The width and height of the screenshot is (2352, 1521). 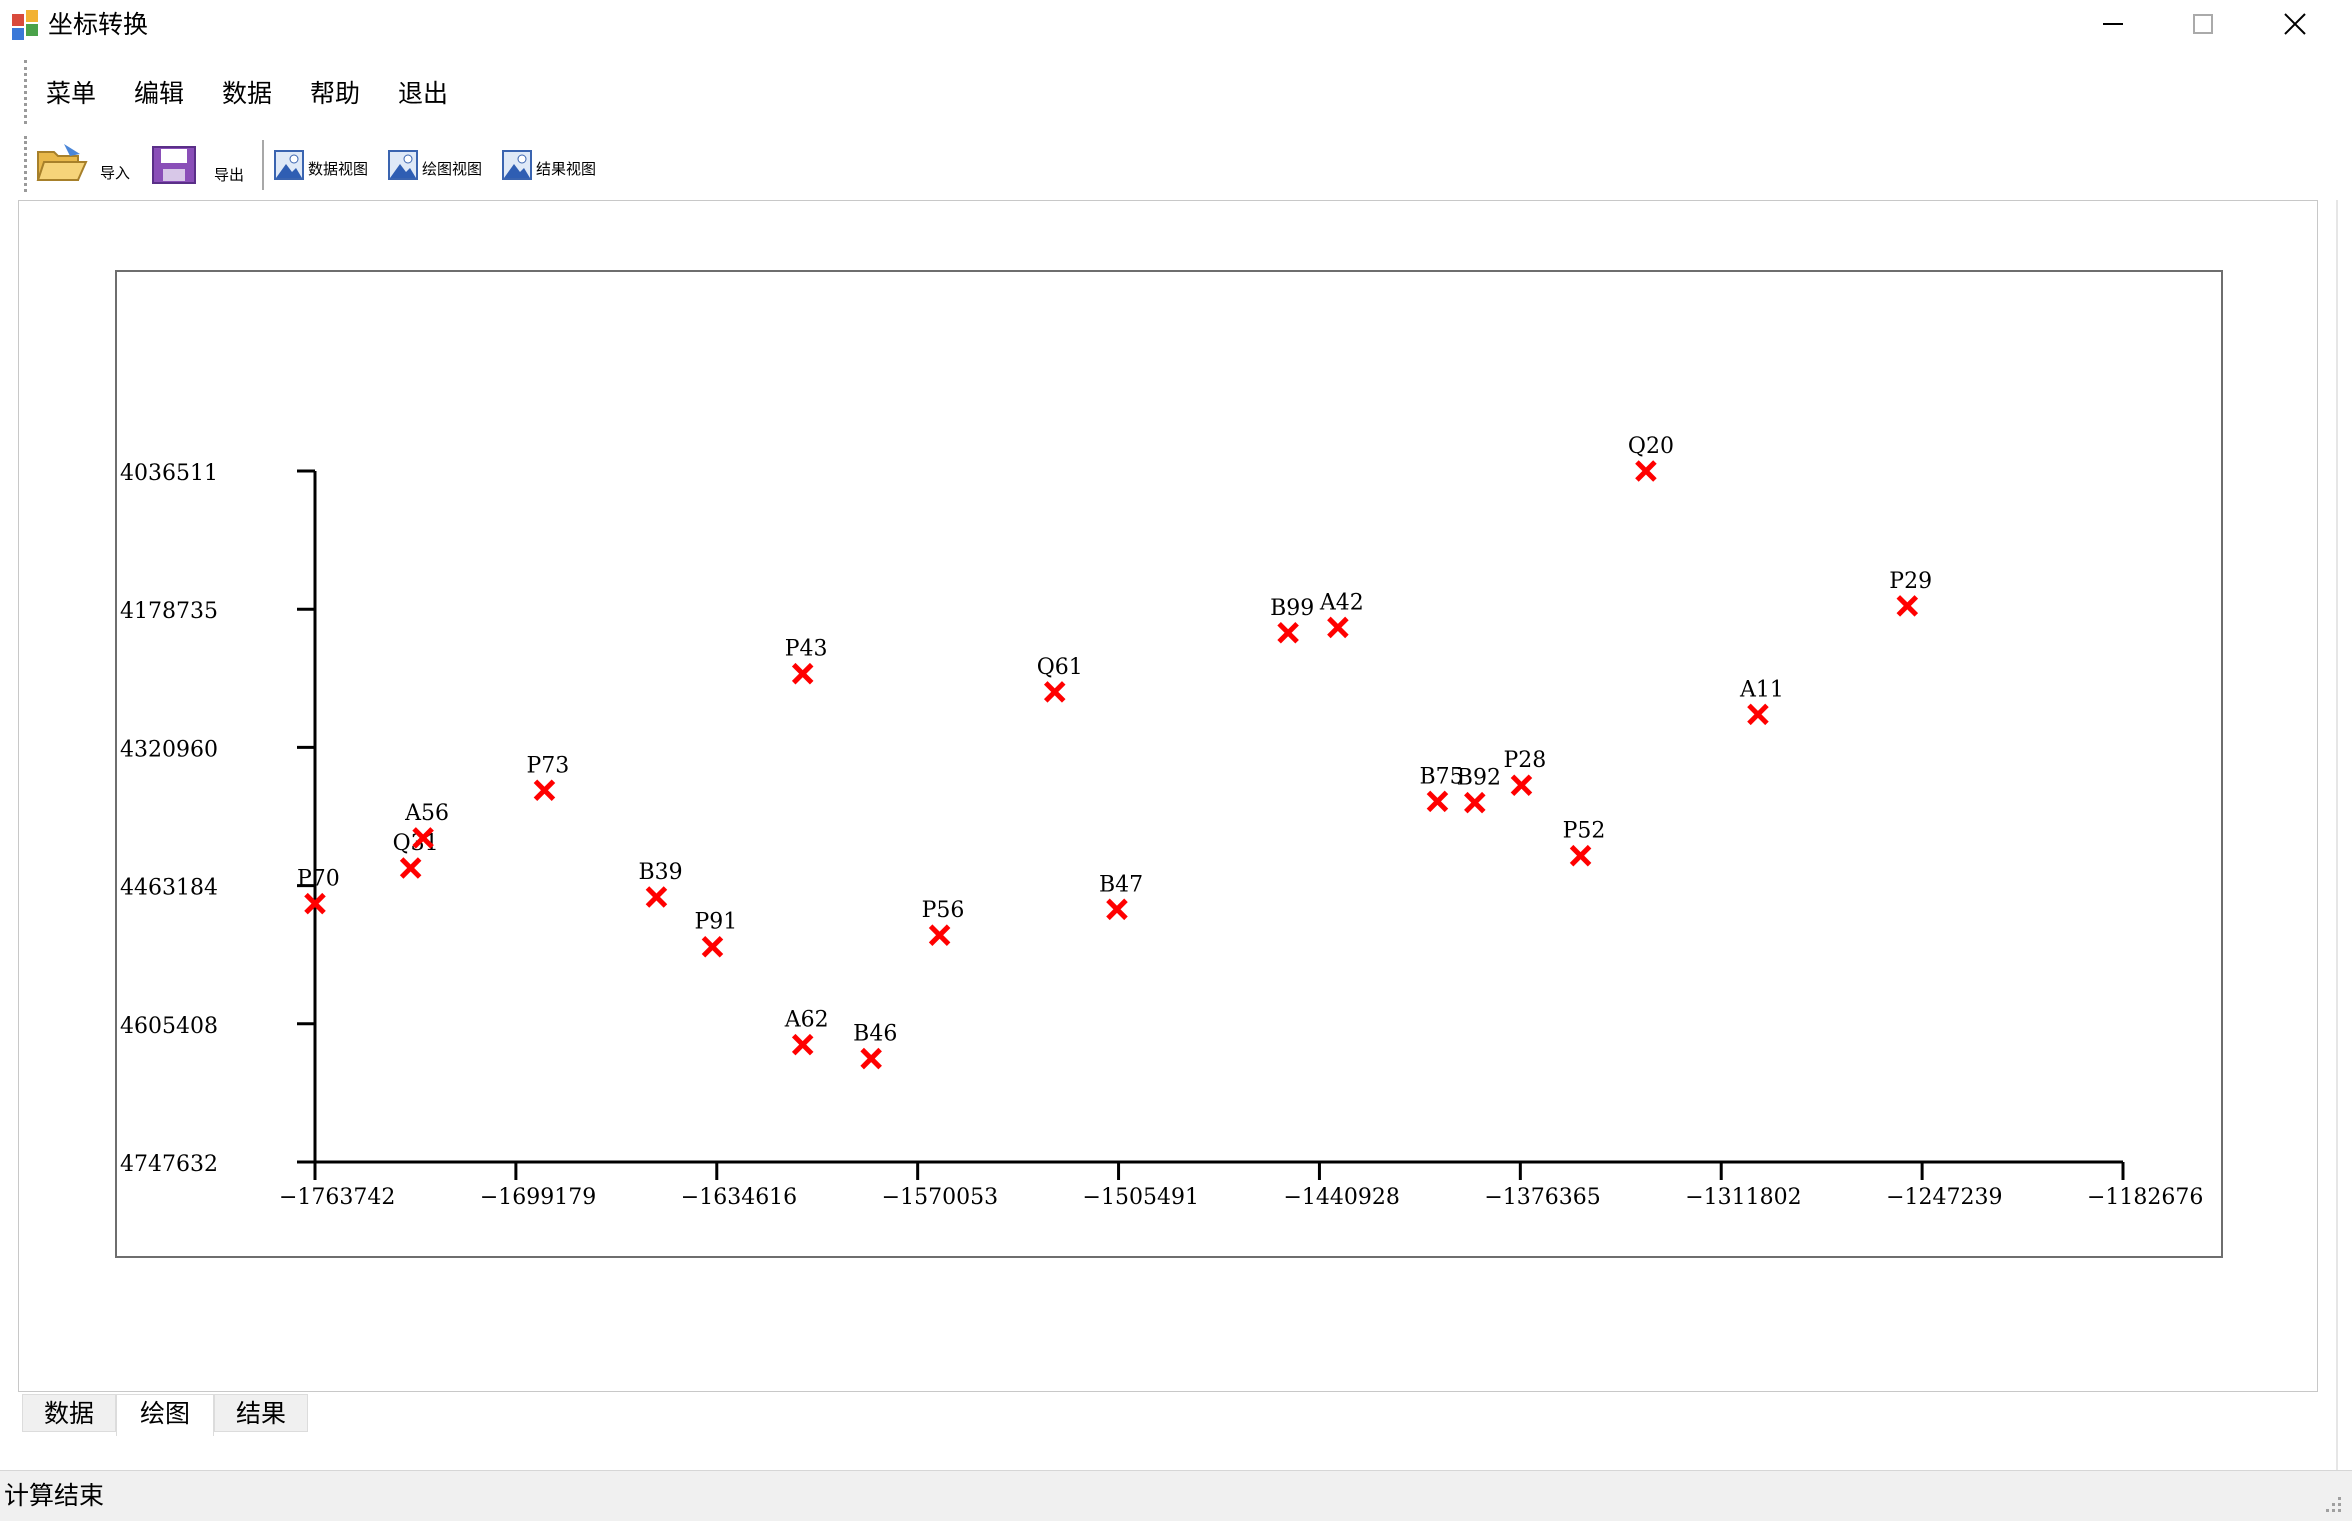 What do you see at coordinates (1479, 778) in the screenshot?
I see `point-label: B92` at bounding box center [1479, 778].